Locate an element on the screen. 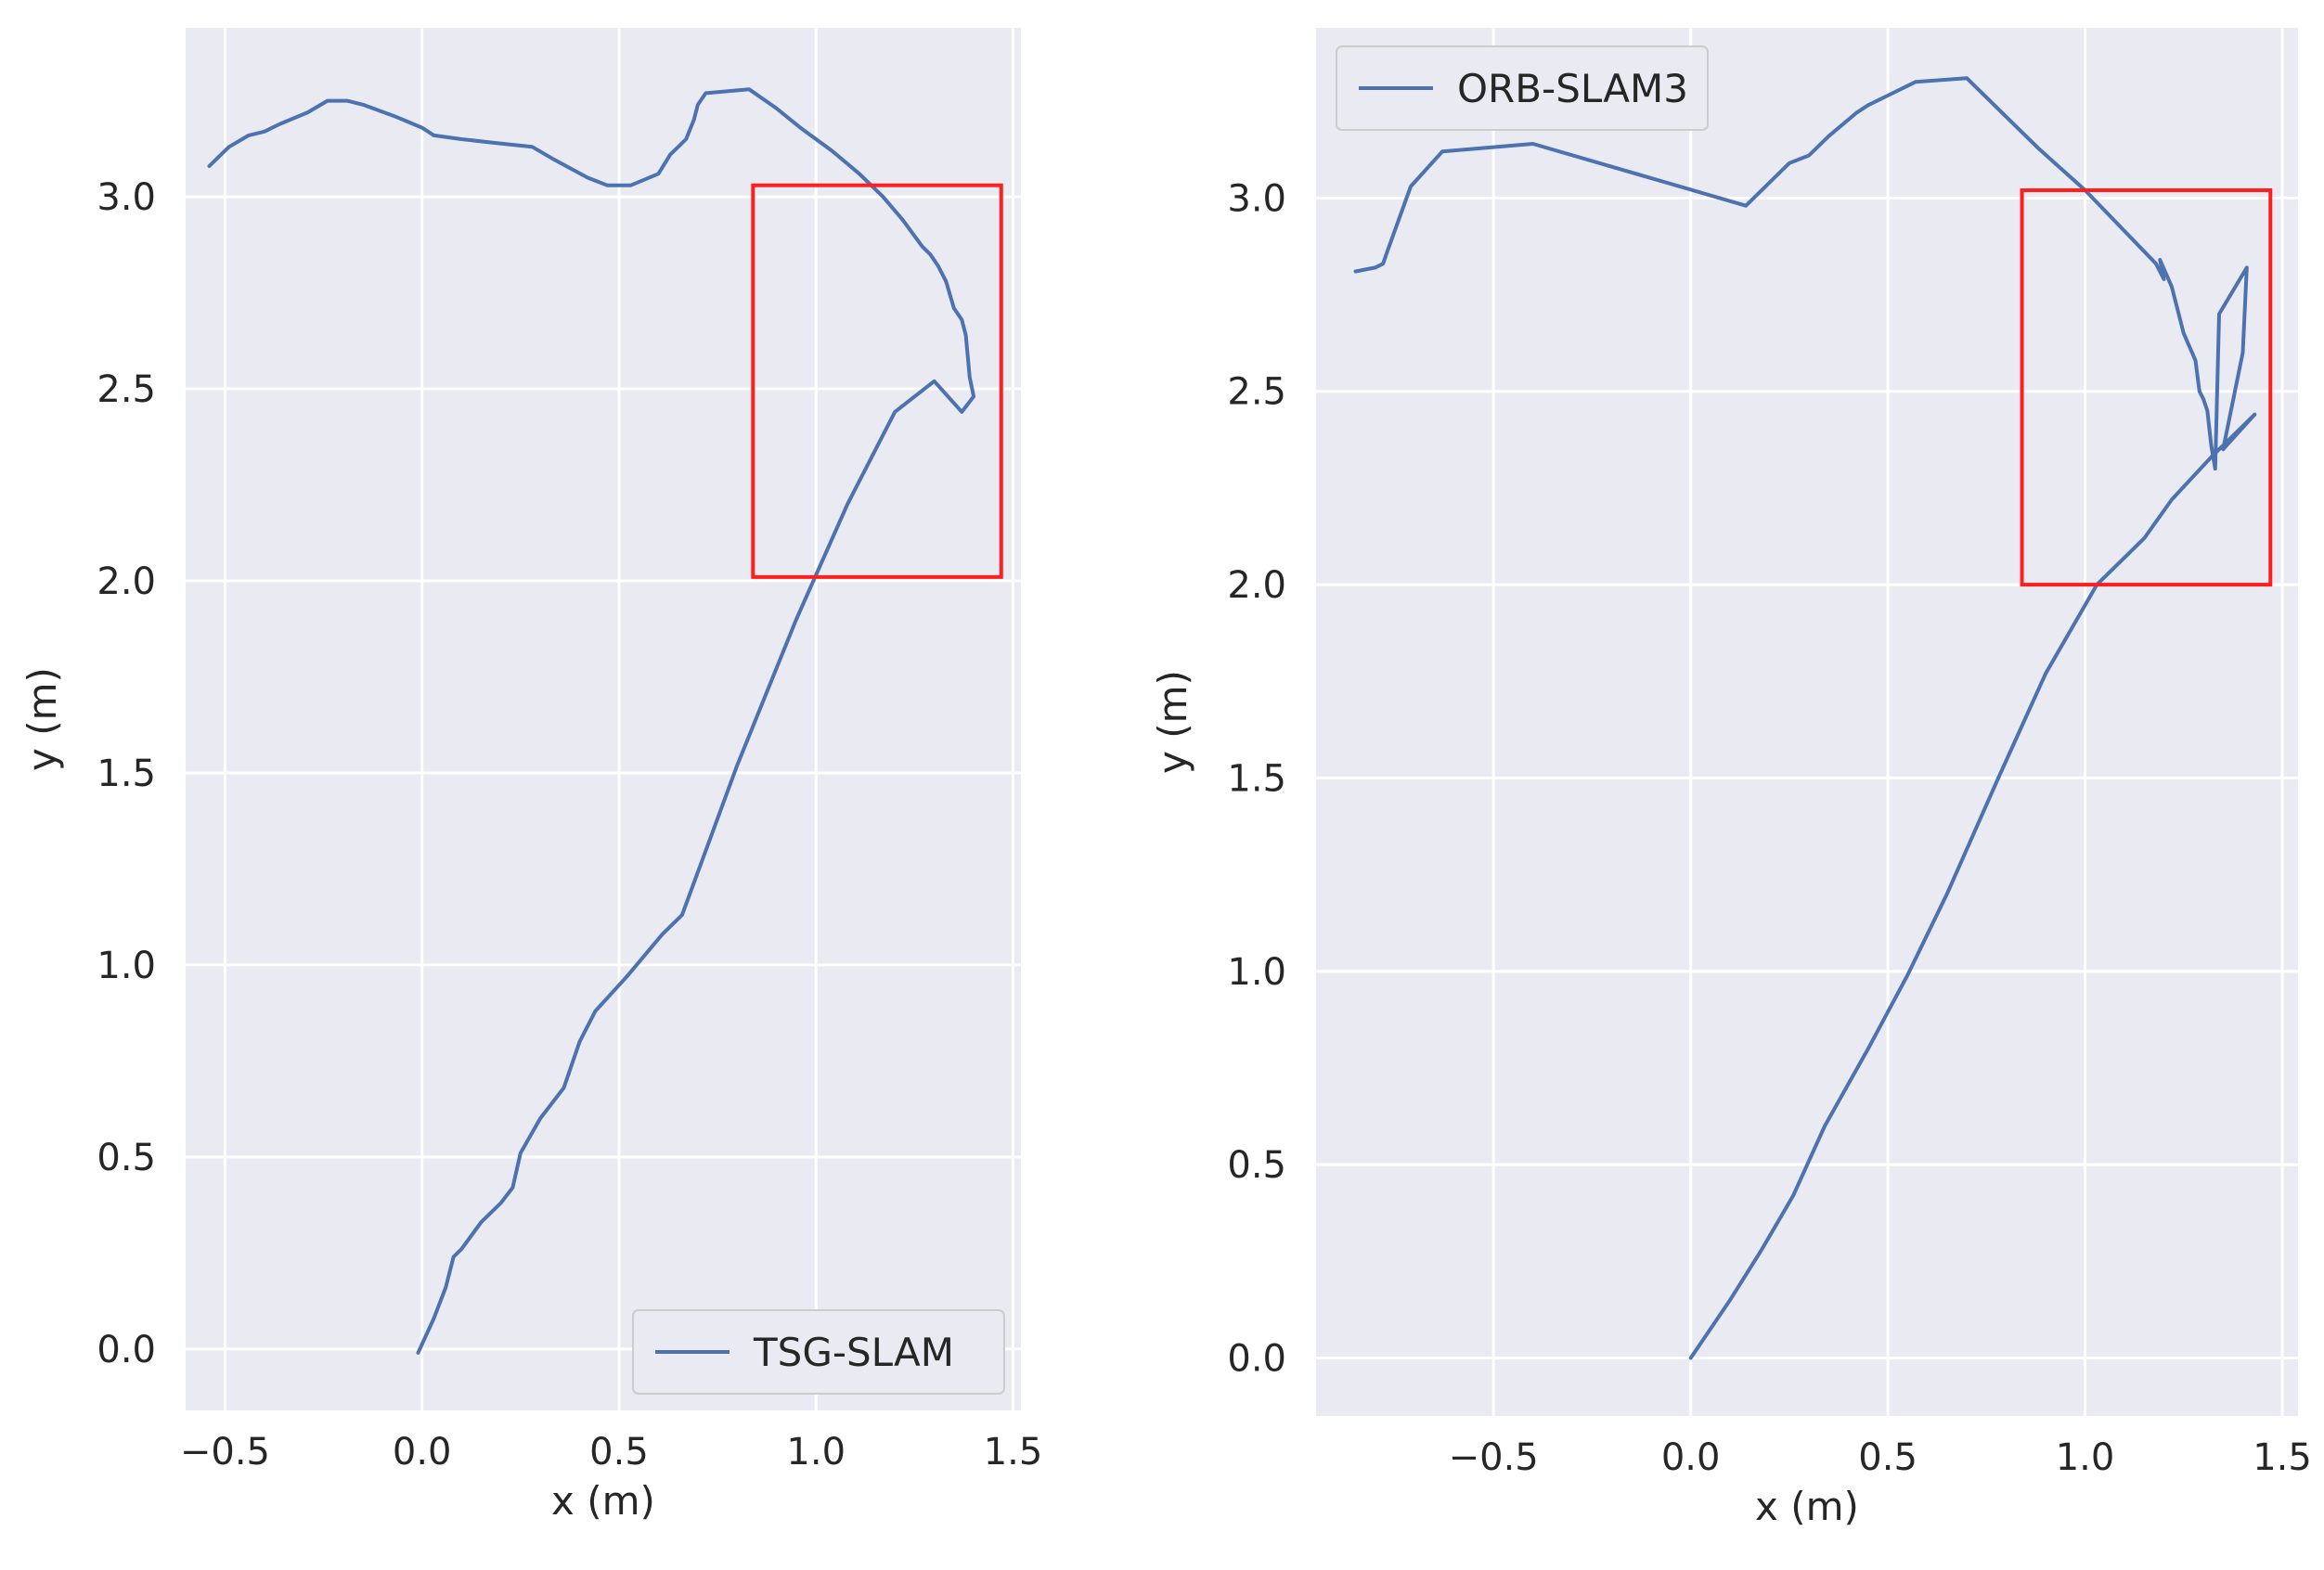  legend: TSG-SLAM is located at coordinates (818, 1352).